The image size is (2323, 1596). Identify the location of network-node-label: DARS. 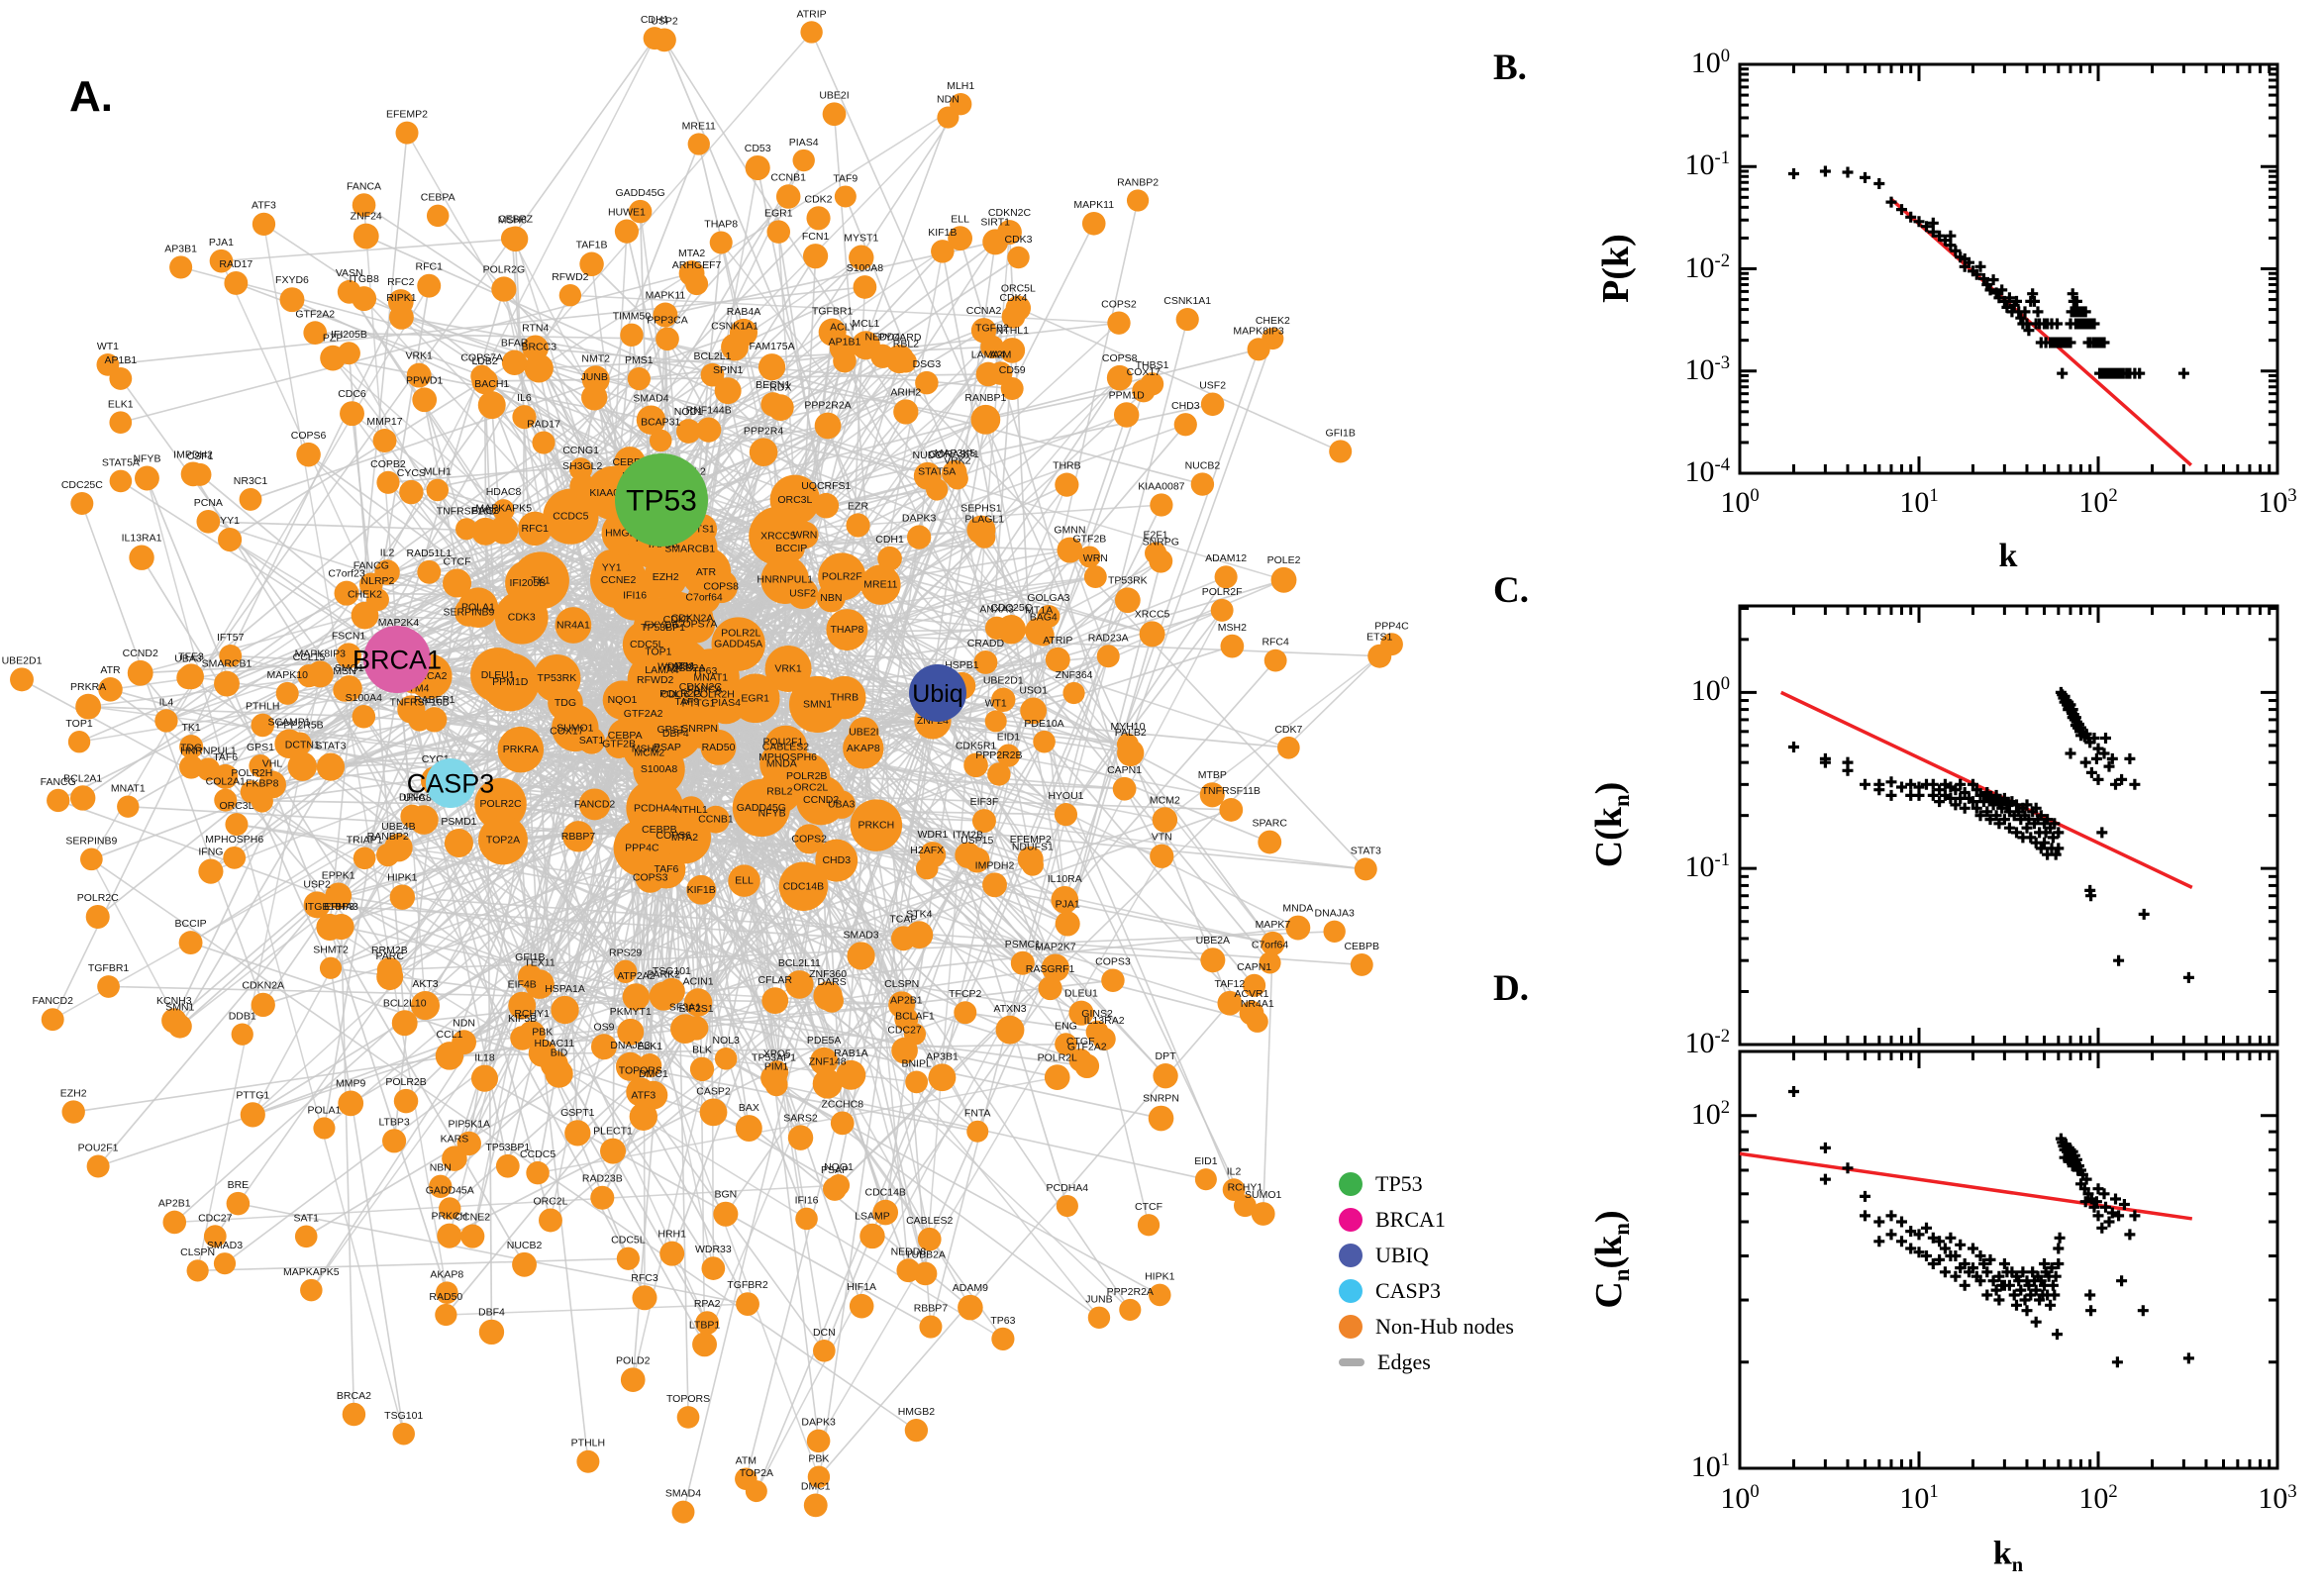
(832, 982).